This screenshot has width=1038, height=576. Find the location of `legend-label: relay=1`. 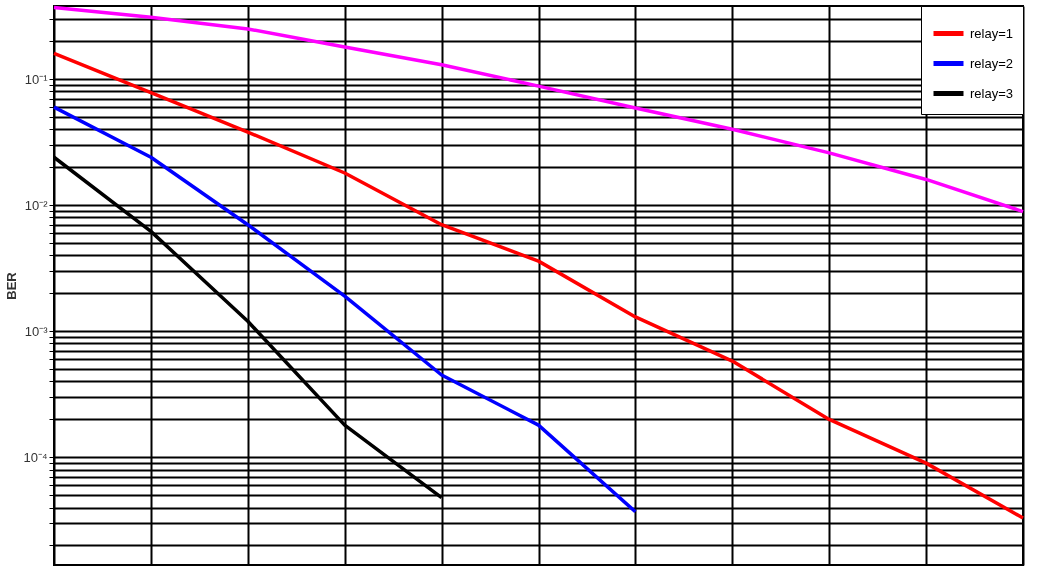

legend-label: relay=1 is located at coordinates (991, 33).